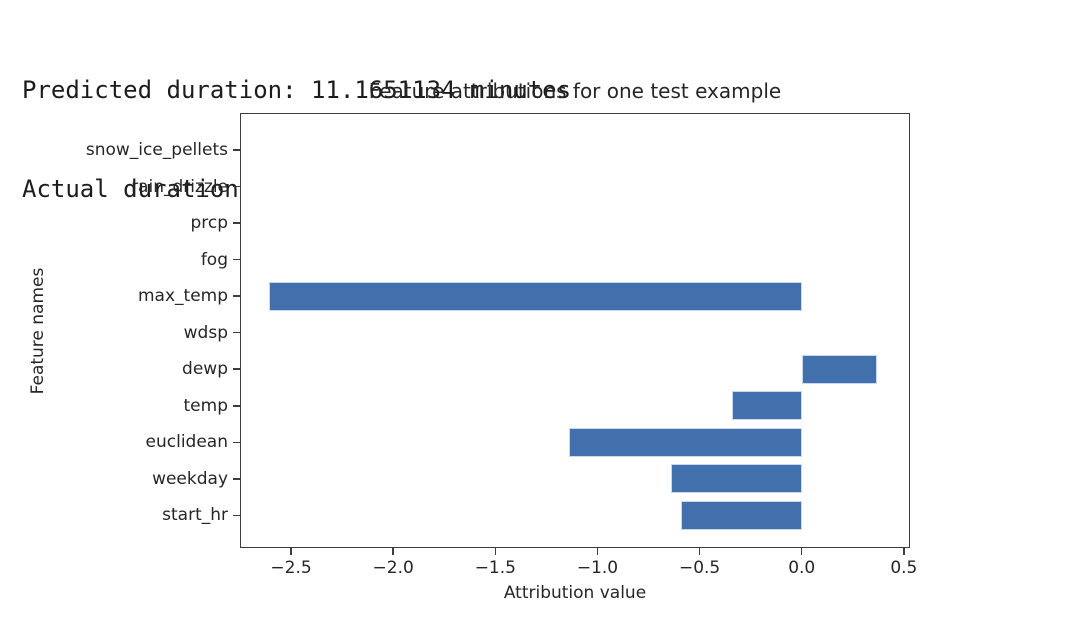 The width and height of the screenshot is (1080, 624). Describe the element at coordinates (214, 259) in the screenshot. I see `y-tick-label: fog` at that location.